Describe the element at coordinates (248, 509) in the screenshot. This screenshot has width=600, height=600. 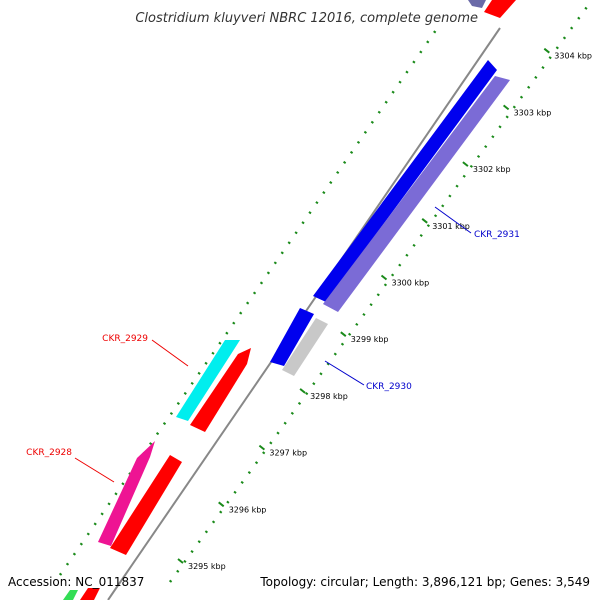
I see `tick-label: 3296 kbp` at that location.